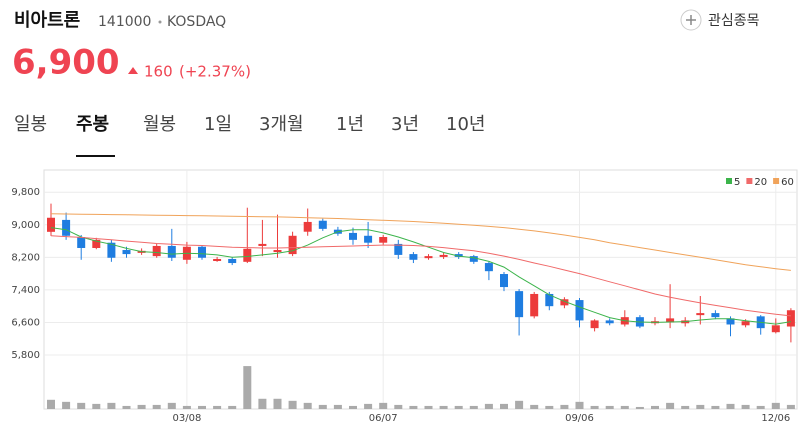 The width and height of the screenshot is (806, 427). I want to click on y-tick-label: 5,800, so click(25, 355).